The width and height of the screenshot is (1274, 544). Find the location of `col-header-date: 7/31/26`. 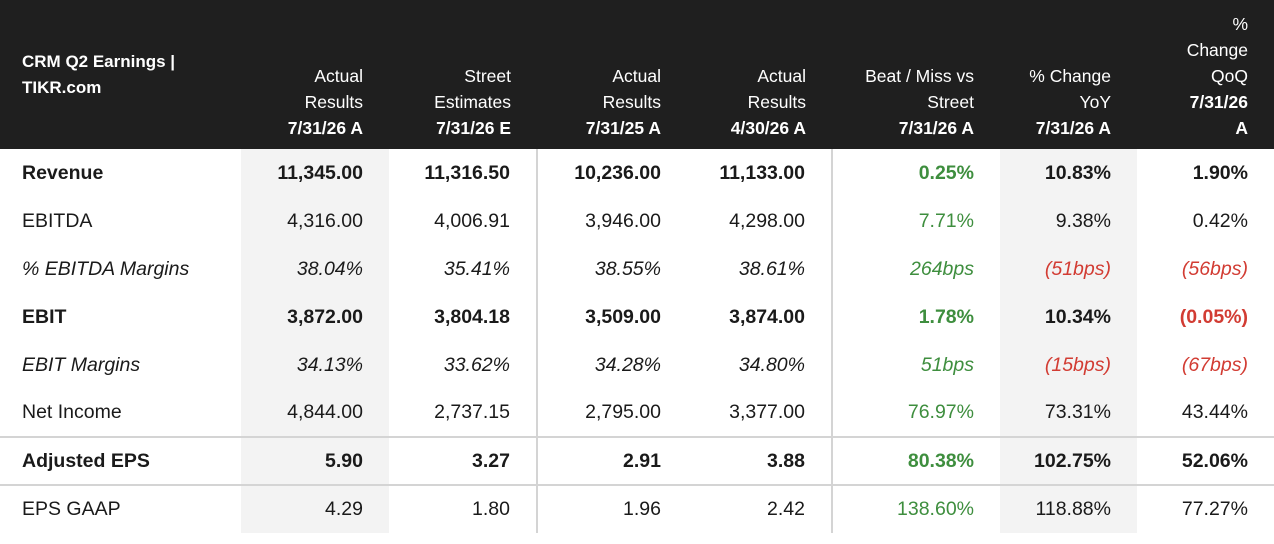

col-header-date: 7/31/26 is located at coordinates (1218, 102).